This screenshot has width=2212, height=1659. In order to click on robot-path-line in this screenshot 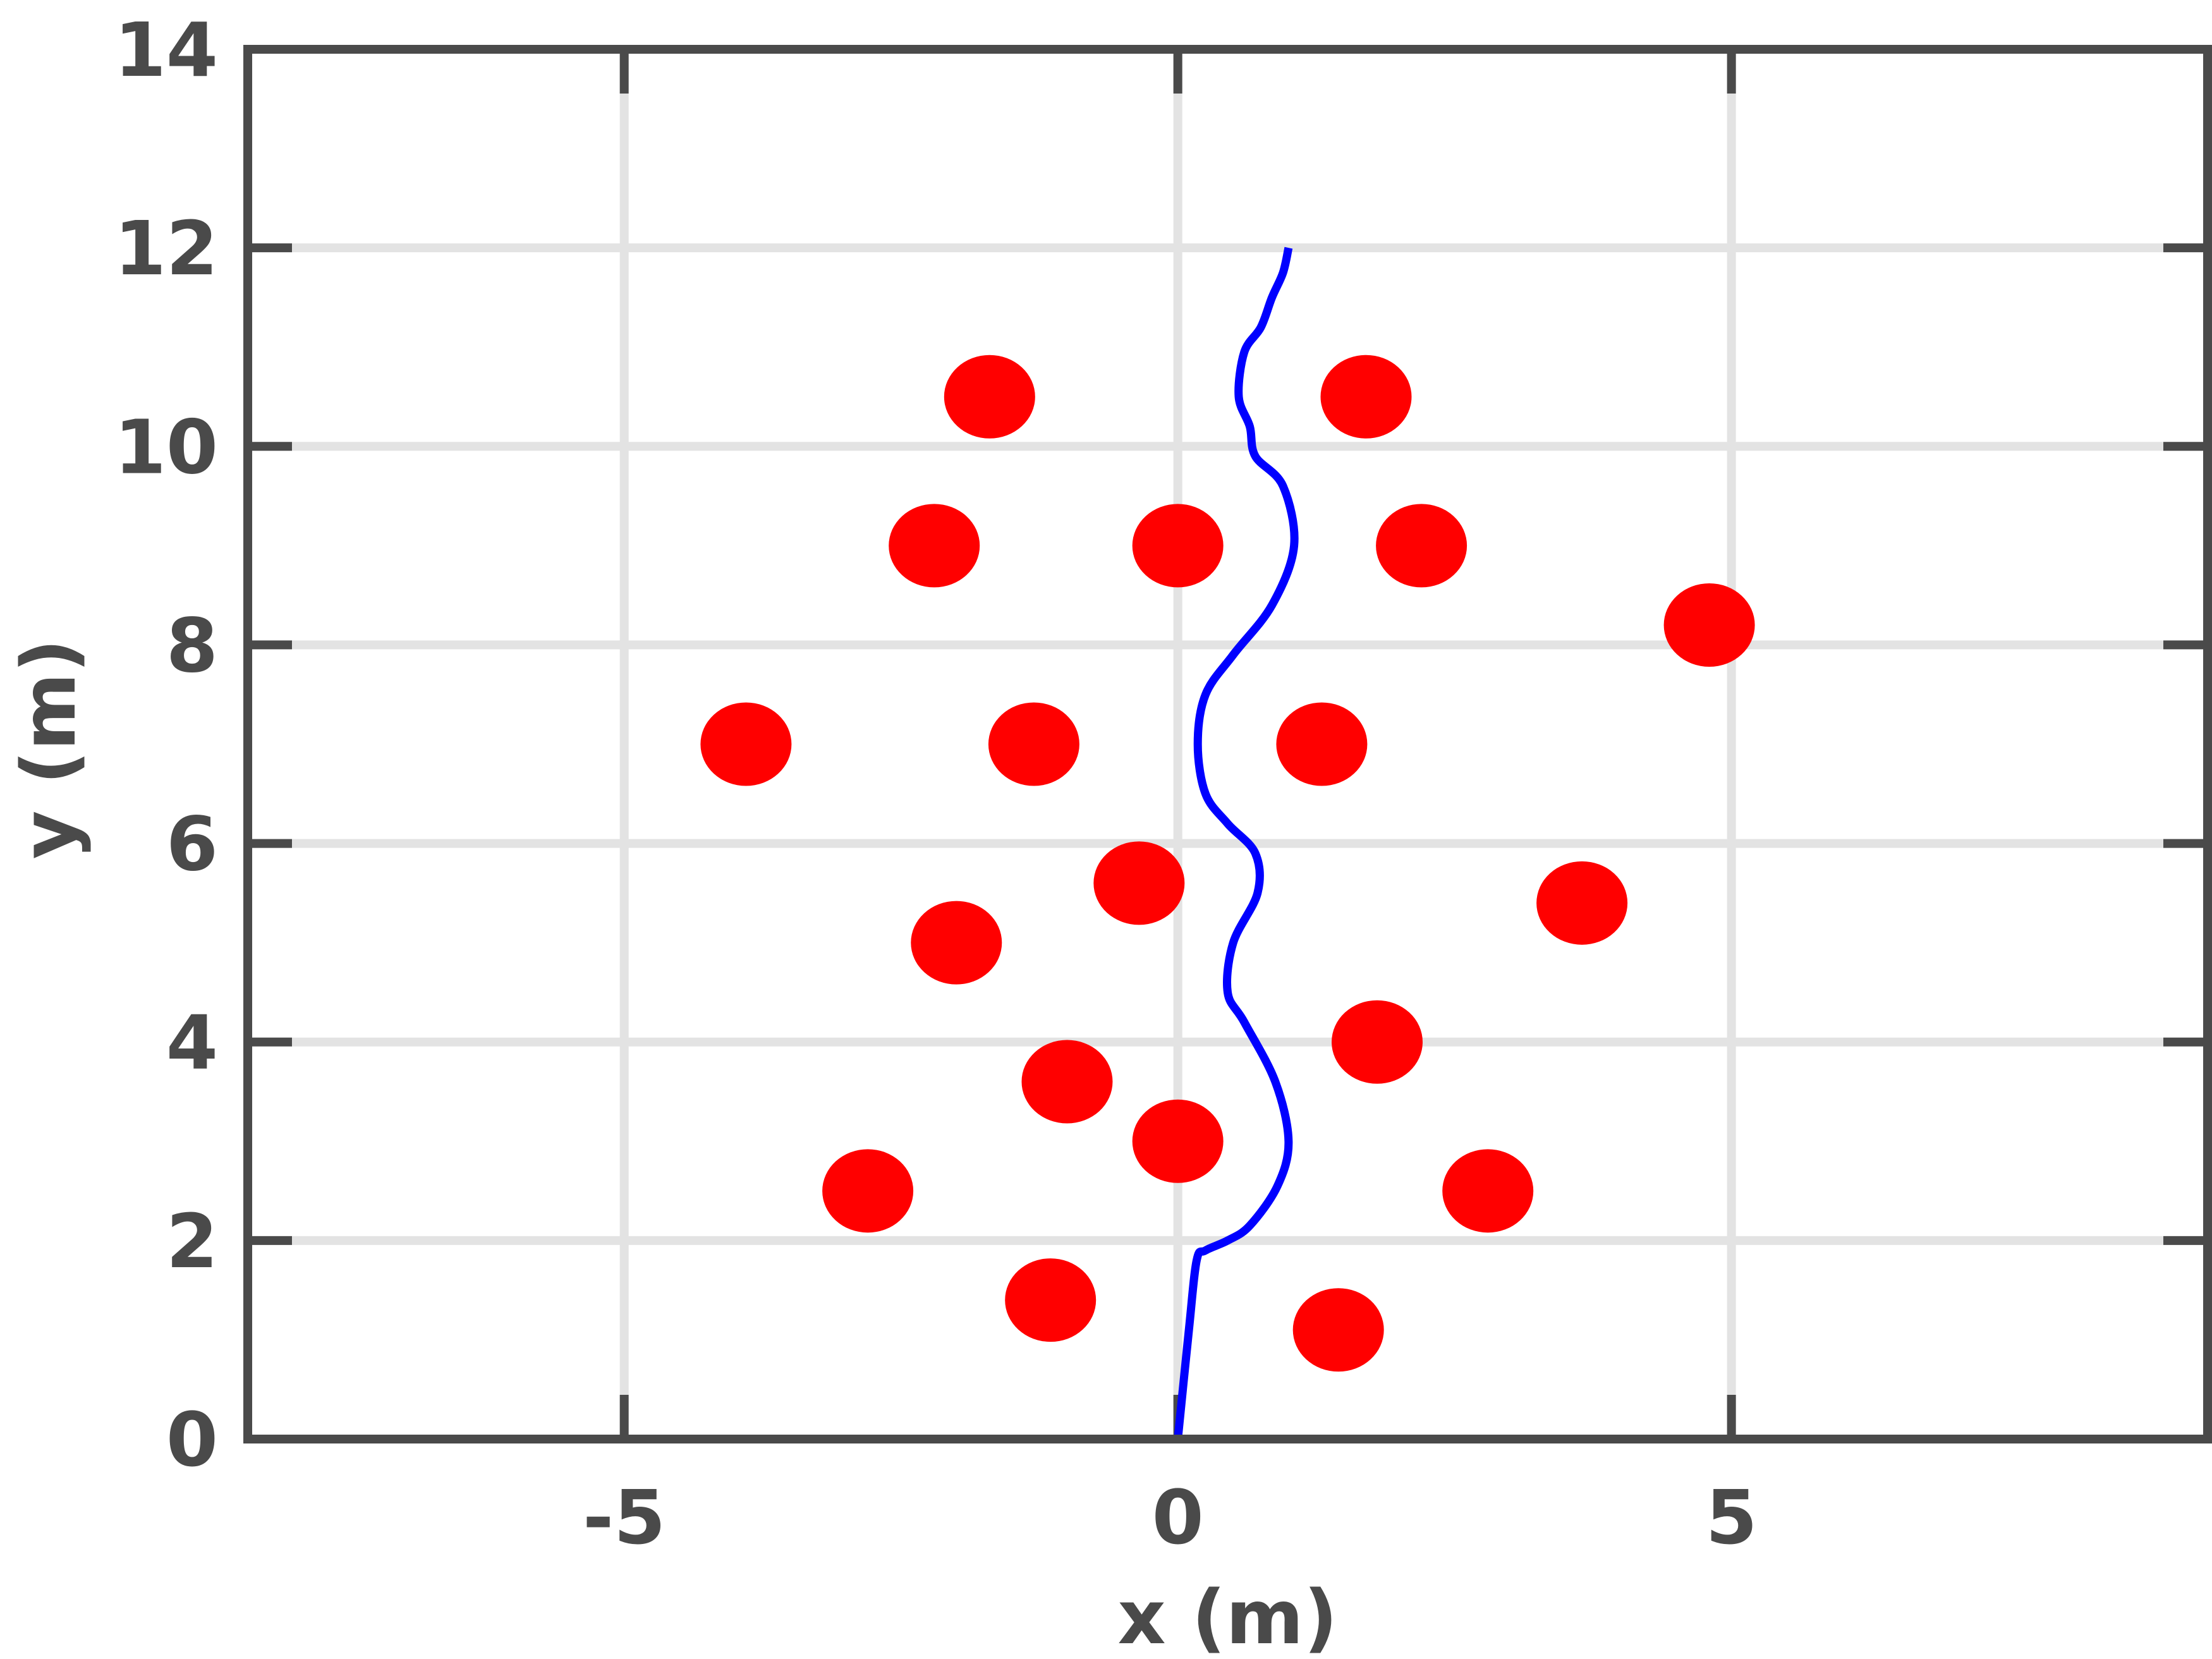, I will do `click(1236, 843)`.